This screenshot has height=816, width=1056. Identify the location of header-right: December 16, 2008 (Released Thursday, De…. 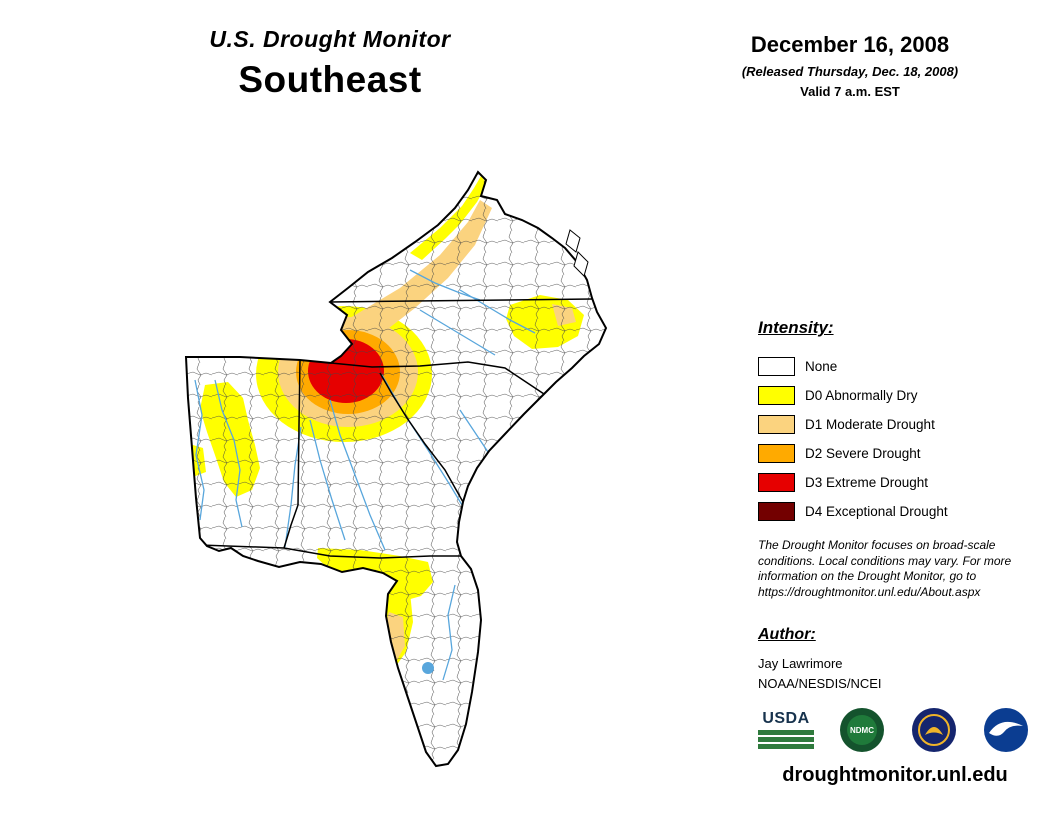
(850, 65).